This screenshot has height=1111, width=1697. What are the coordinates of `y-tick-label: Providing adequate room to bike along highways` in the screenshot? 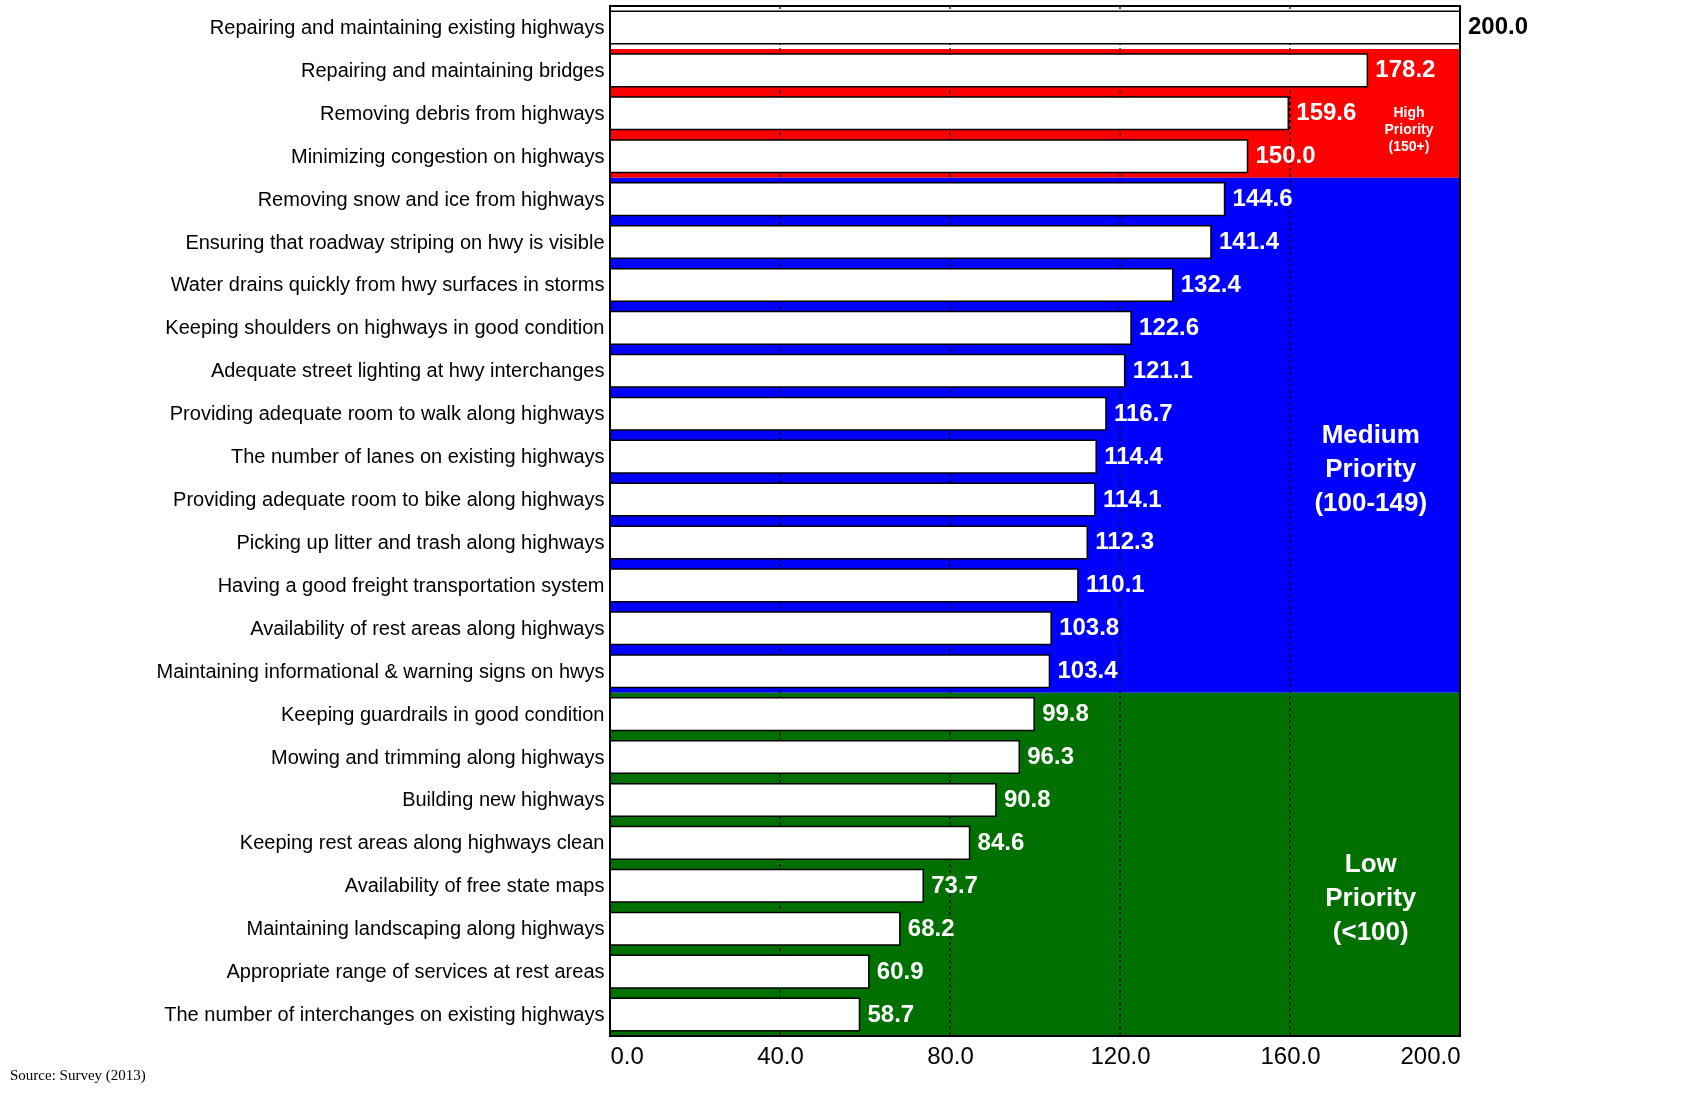 It's located at (389, 499).